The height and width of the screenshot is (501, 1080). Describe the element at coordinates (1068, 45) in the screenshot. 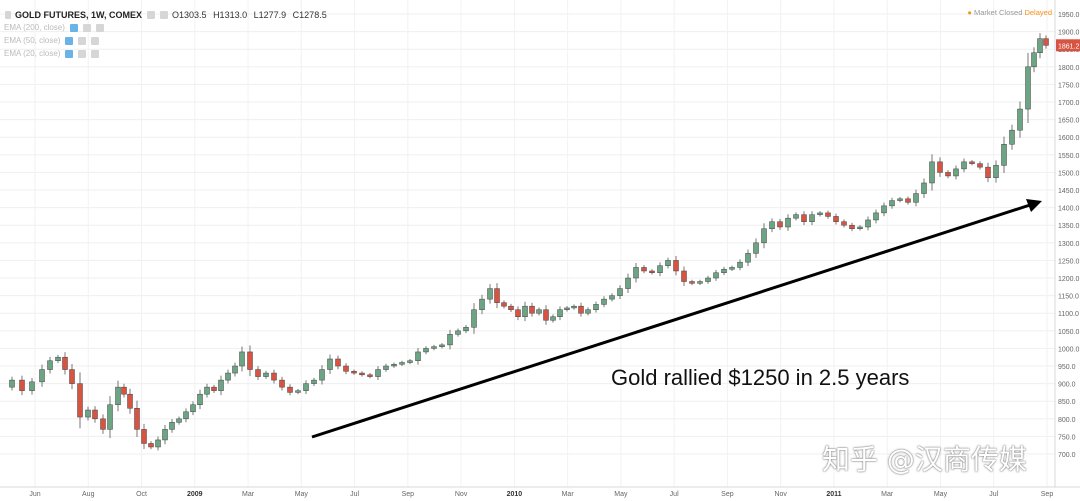

I see `last-price-tag: 1861.2` at that location.